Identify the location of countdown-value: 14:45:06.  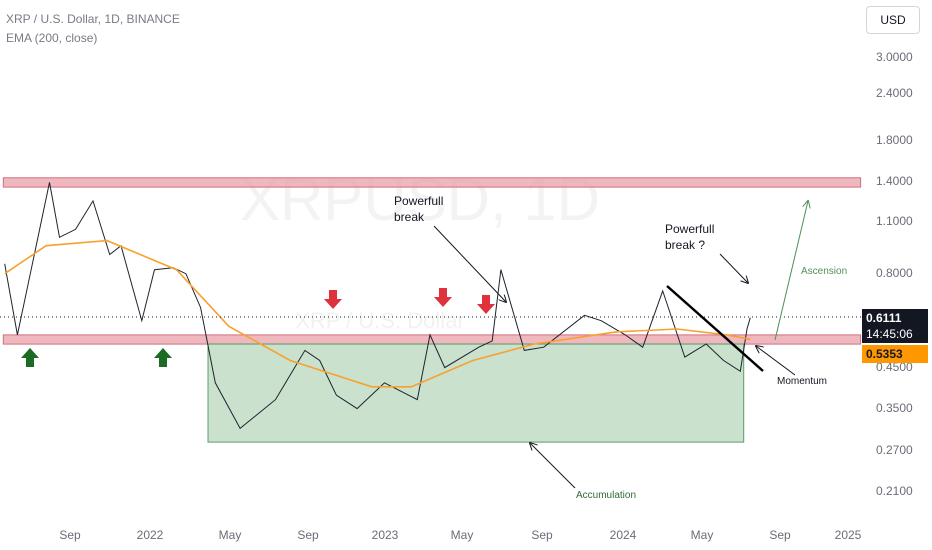
(889, 334).